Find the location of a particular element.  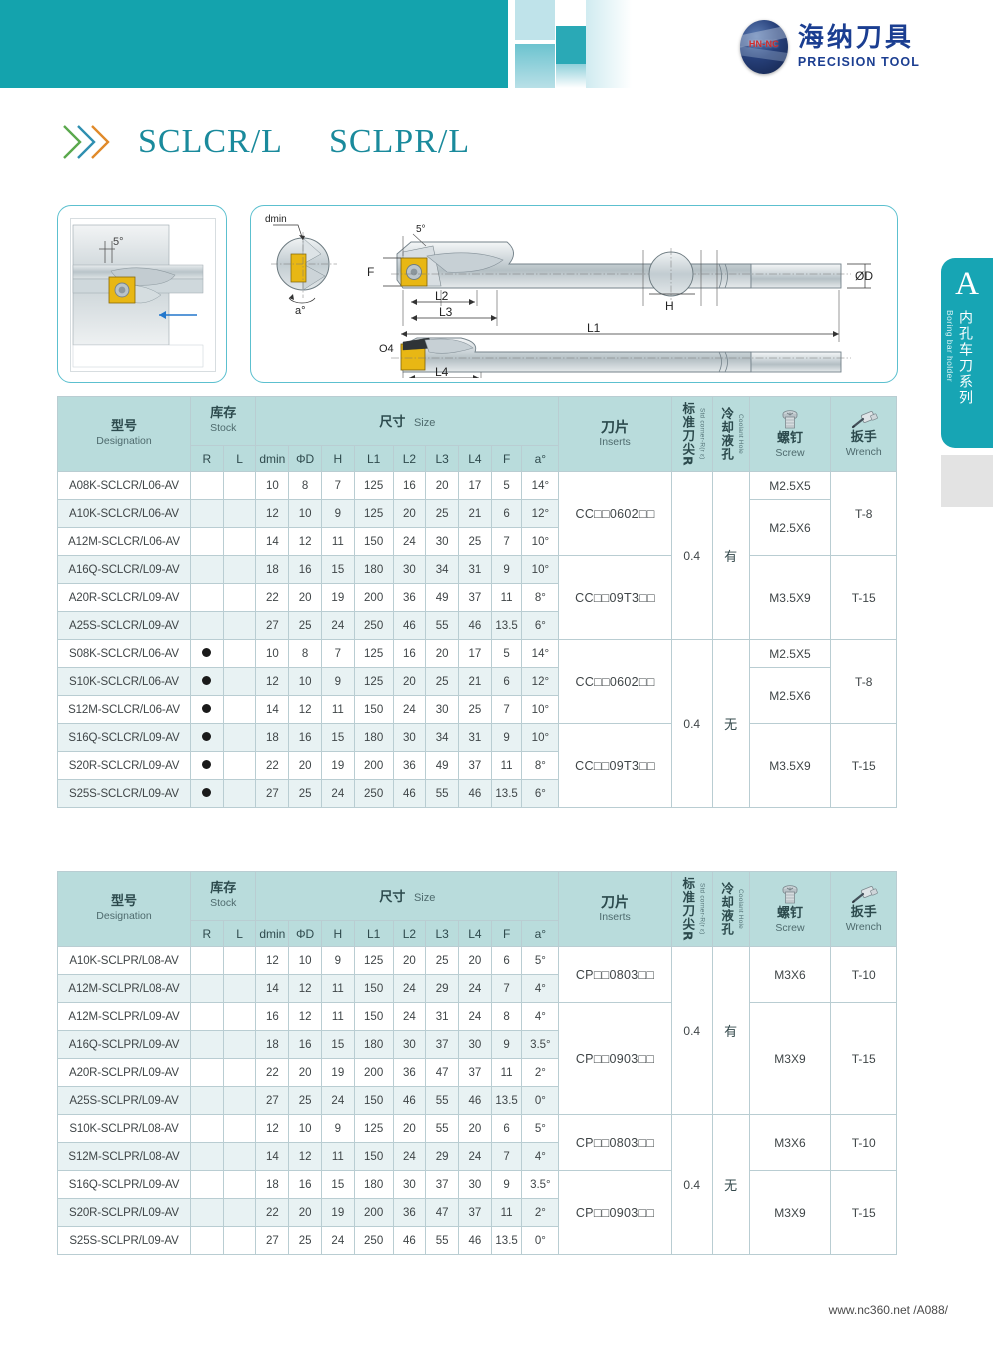

cell-f: 8 is located at coordinates (506, 1016).